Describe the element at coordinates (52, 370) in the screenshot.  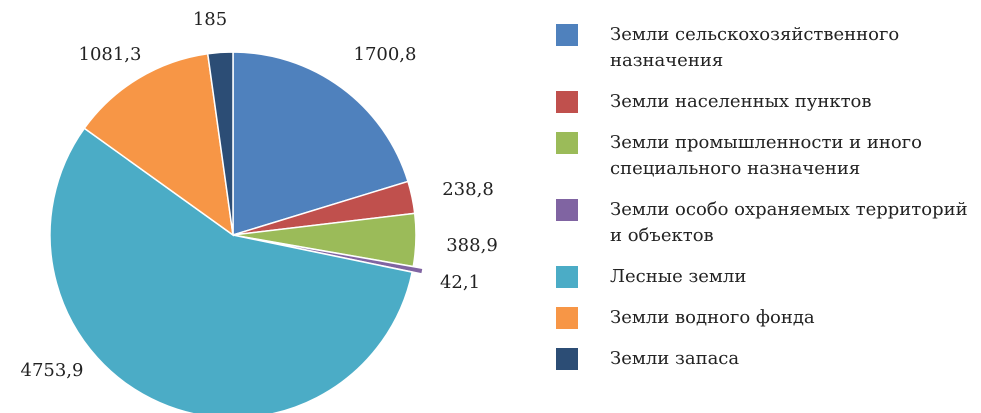
I see `data-label: 4753,9` at that location.